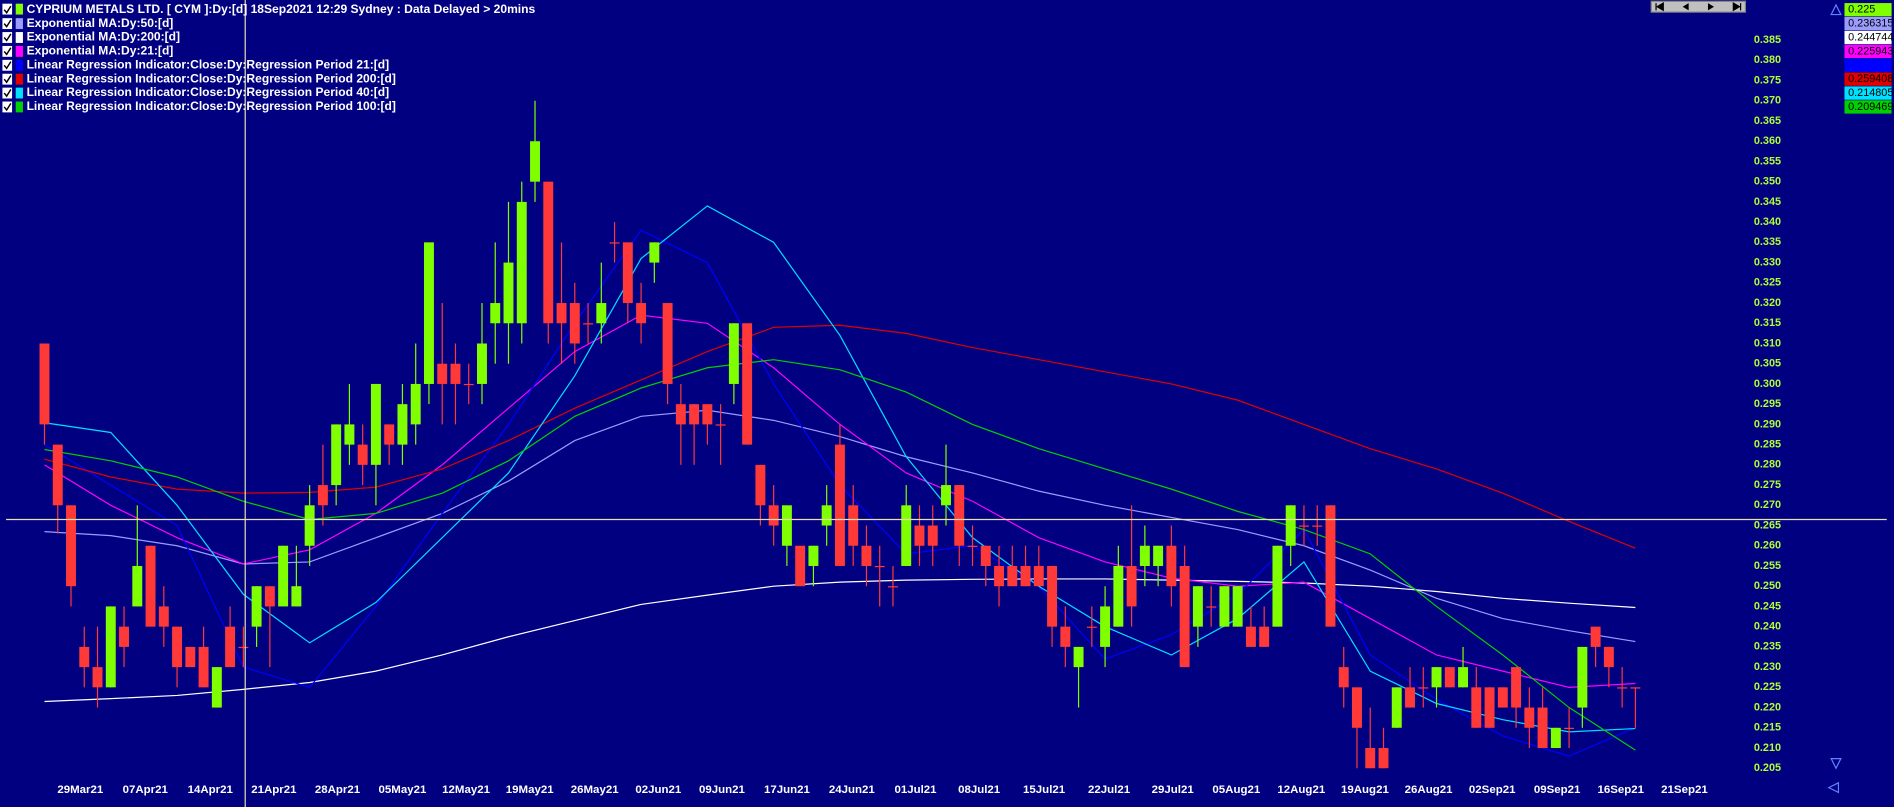  I want to click on x-tick-label: 07Apr21, so click(146, 790).